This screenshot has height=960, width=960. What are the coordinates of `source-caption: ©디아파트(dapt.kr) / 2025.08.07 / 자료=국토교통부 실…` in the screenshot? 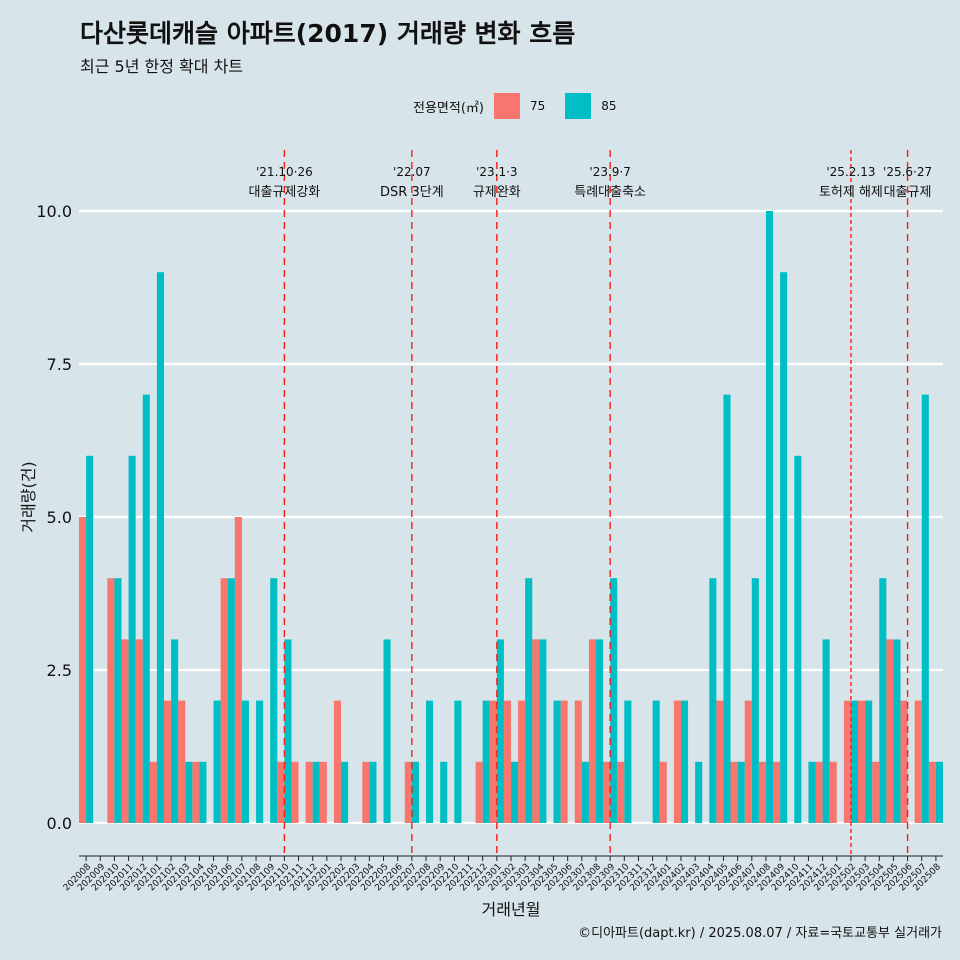 It's located at (760, 933).